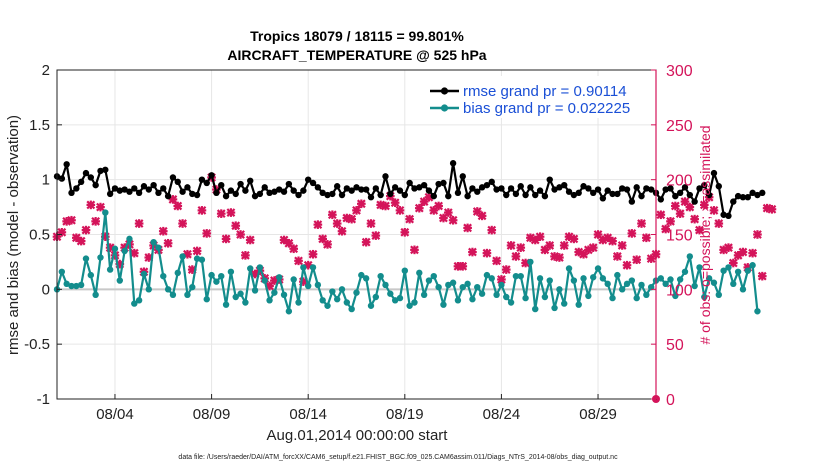 The width and height of the screenshot is (830, 470). What do you see at coordinates (39, 125) in the screenshot?
I see `y-left-tick-label: 1.5` at bounding box center [39, 125].